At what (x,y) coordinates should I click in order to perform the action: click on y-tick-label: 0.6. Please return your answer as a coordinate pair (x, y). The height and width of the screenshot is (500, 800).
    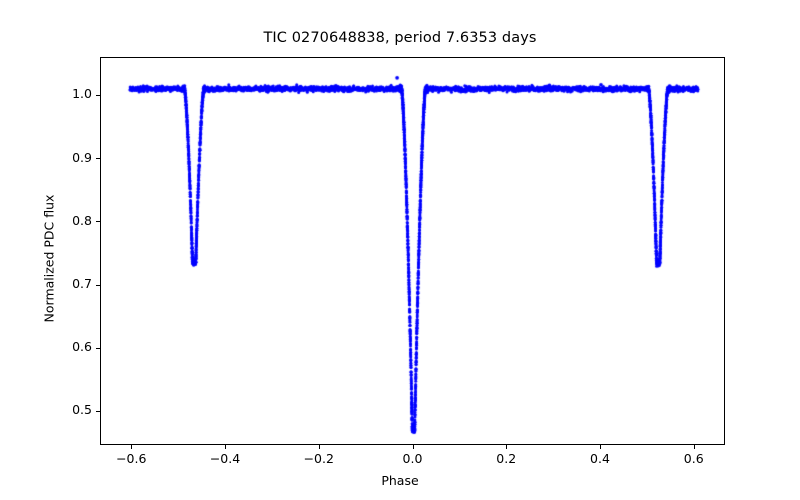
    Looking at the image, I should click on (82, 347).